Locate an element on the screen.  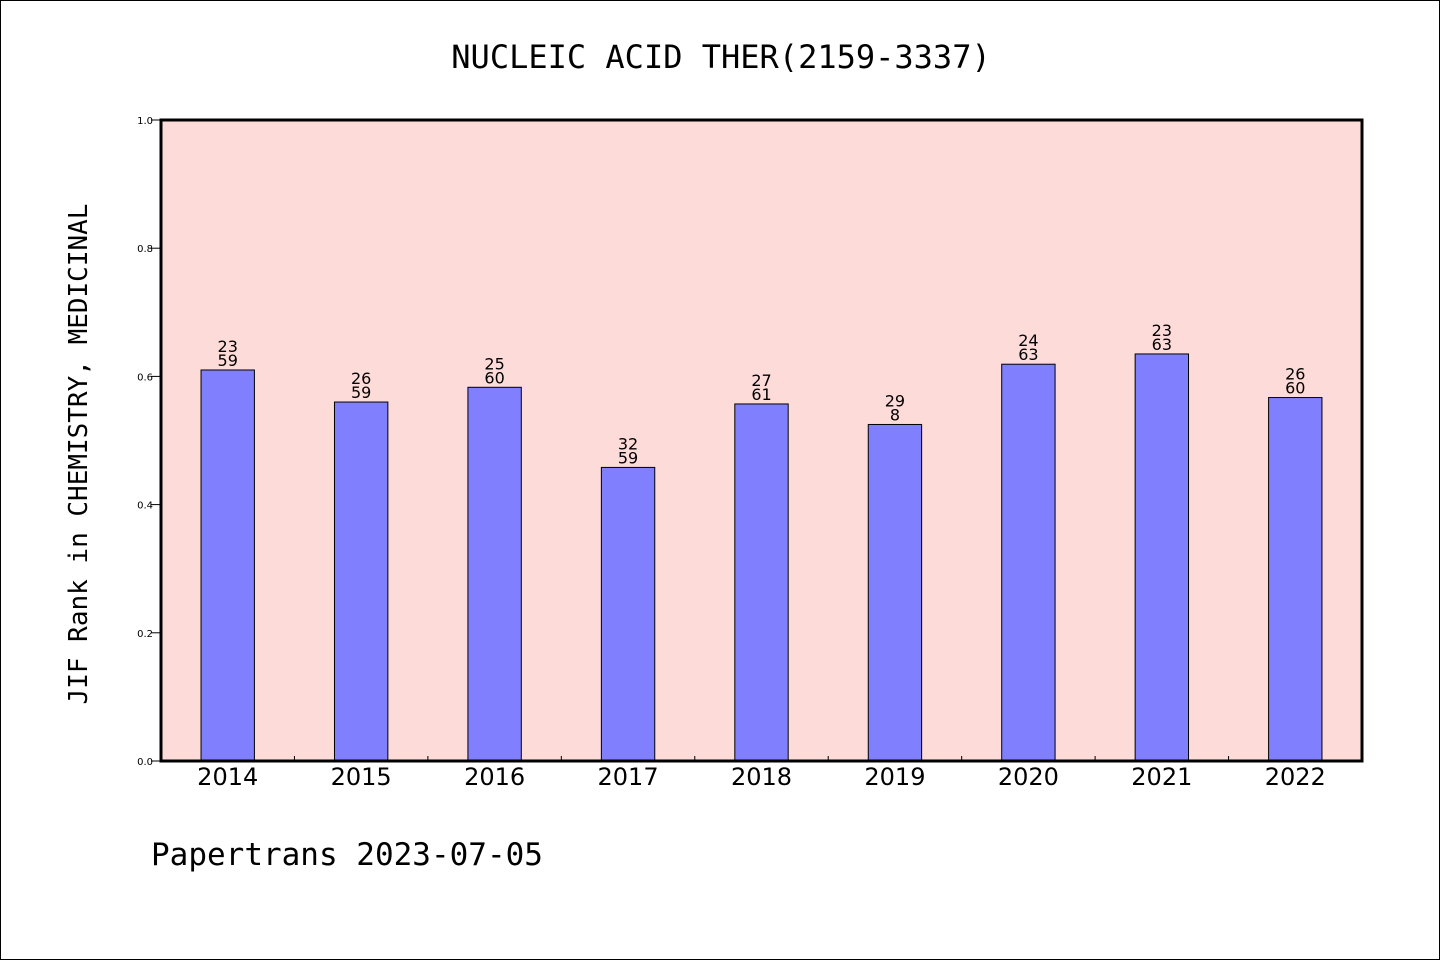
bar-label-2022-1: 26 is located at coordinates (1295, 374).